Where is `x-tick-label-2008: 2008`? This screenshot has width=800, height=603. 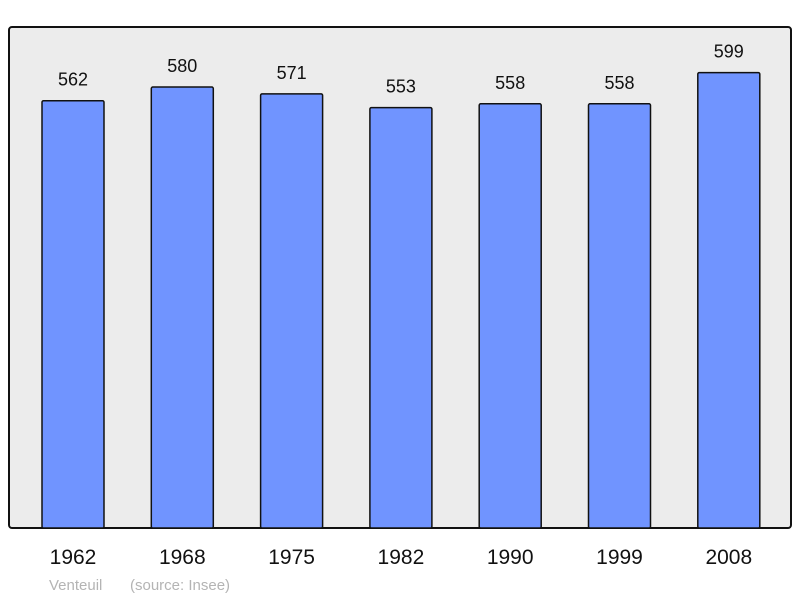
x-tick-label-2008: 2008 is located at coordinates (728, 557).